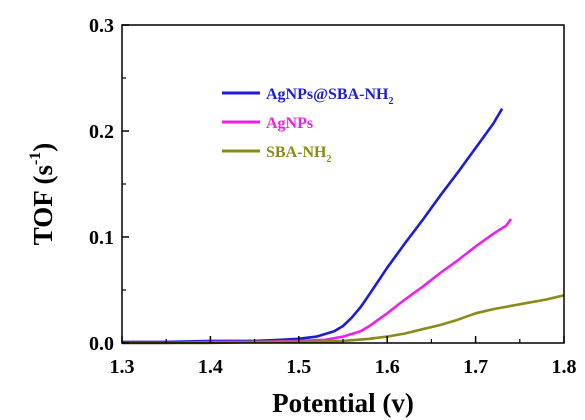 This screenshot has width=585, height=420. What do you see at coordinates (43, 205) in the screenshot?
I see `y-axis-title-main: TOF (s` at bounding box center [43, 205].